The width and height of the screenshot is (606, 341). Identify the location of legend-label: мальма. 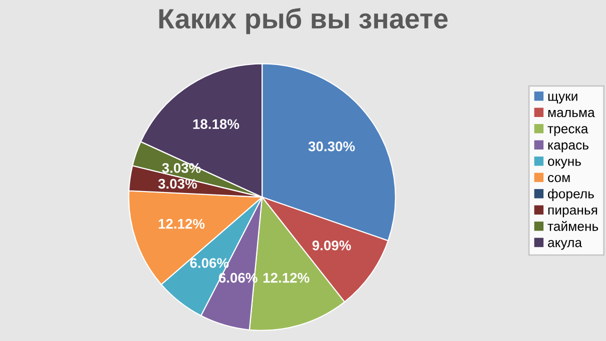
(571, 114).